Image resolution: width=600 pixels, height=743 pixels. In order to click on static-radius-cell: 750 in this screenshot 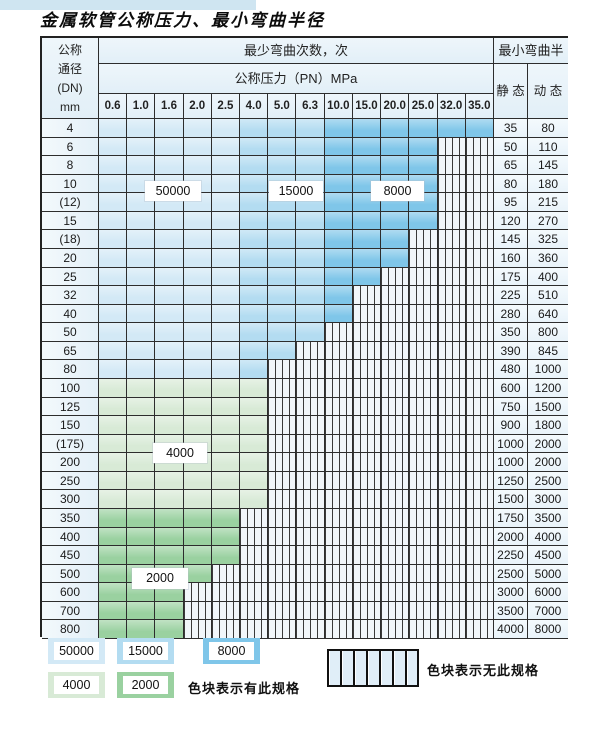, I will do `click(511, 407)`.